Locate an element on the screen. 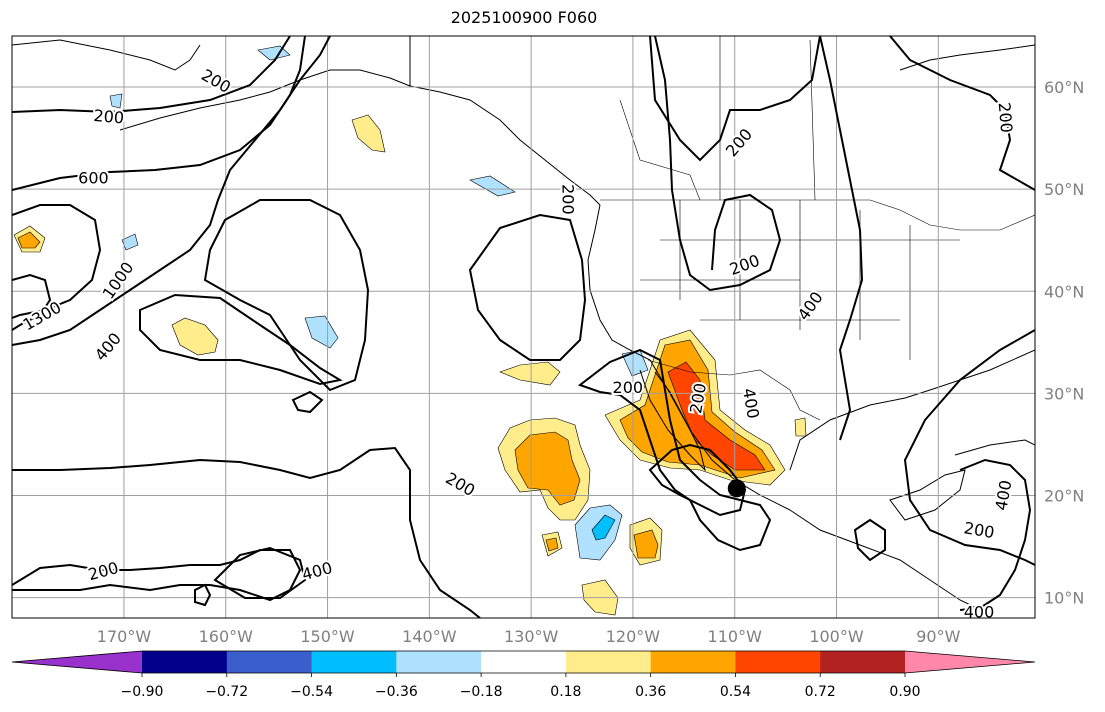 The image size is (1105, 712). latitude-tick-labels: 60°N 50°N 40°N 30°N 20°N 10°N is located at coordinates (1064, 343).